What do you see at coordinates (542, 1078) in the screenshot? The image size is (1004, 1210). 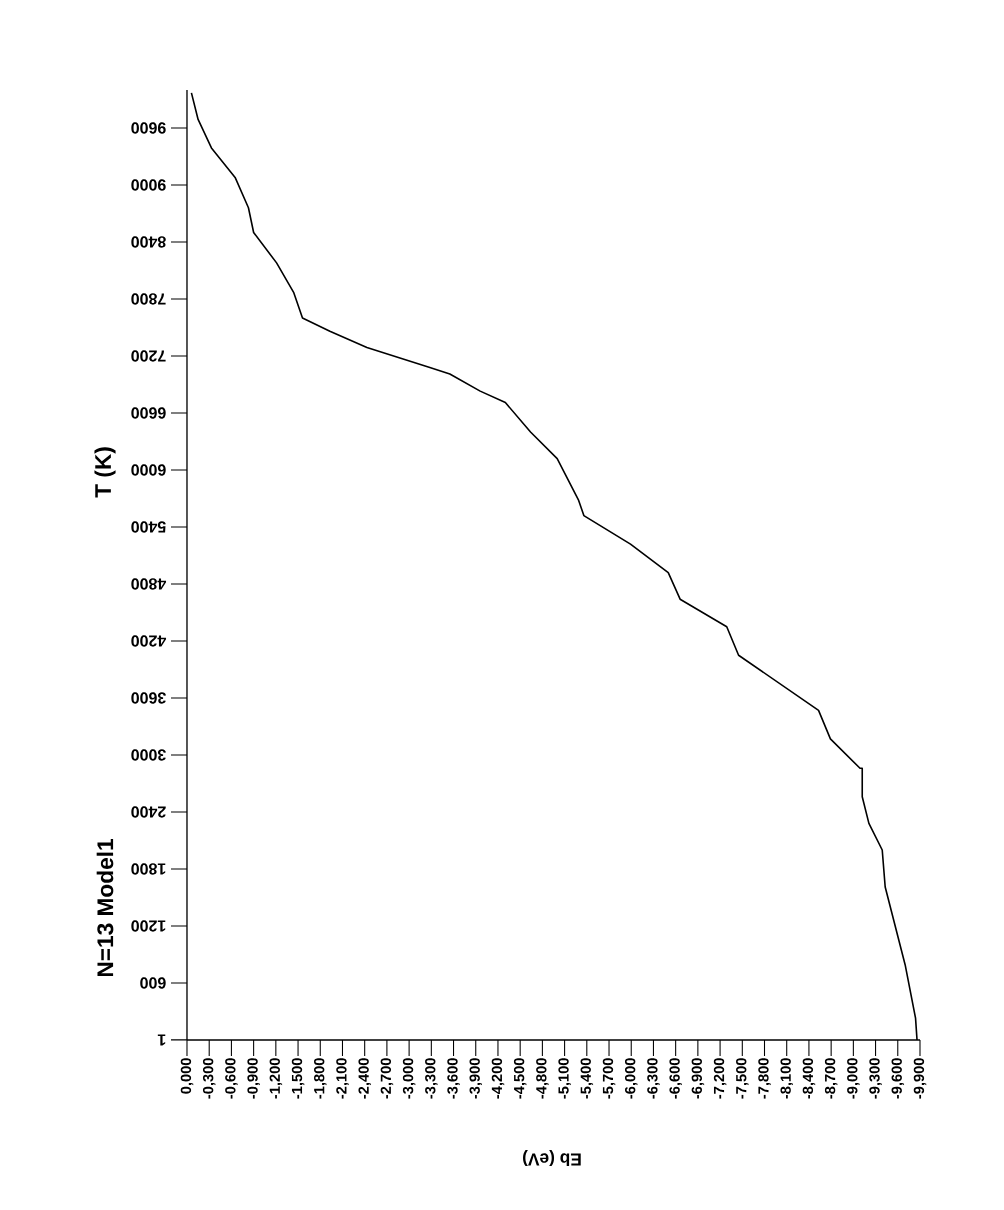 I see `x-tick-label: -4,800` at bounding box center [542, 1078].